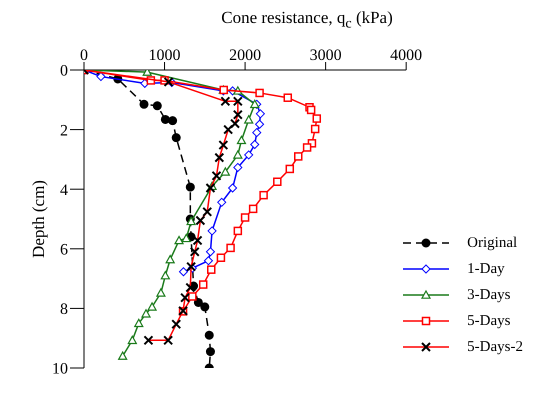 This screenshot has width=550, height=396. Describe the element at coordinates (326, 55) in the screenshot. I see `x-tick-label: 3000` at that location.